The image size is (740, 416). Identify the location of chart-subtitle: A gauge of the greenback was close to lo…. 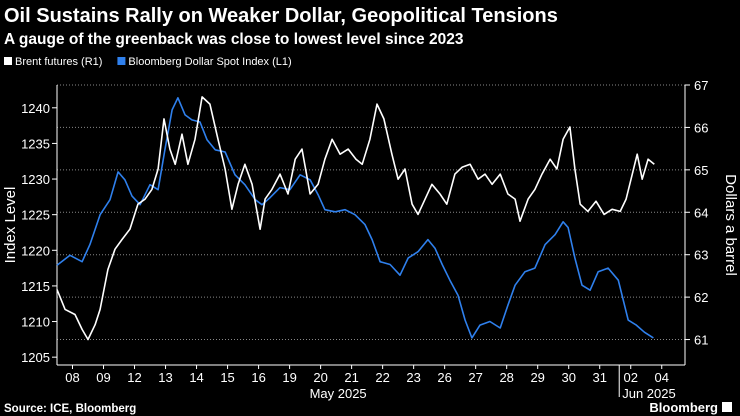
(234, 39).